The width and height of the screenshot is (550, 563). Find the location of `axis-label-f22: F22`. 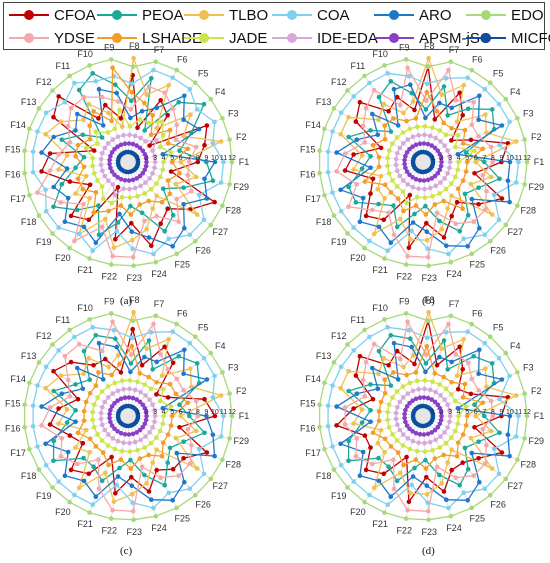

axis-label-f22: F22 is located at coordinates (404, 277).